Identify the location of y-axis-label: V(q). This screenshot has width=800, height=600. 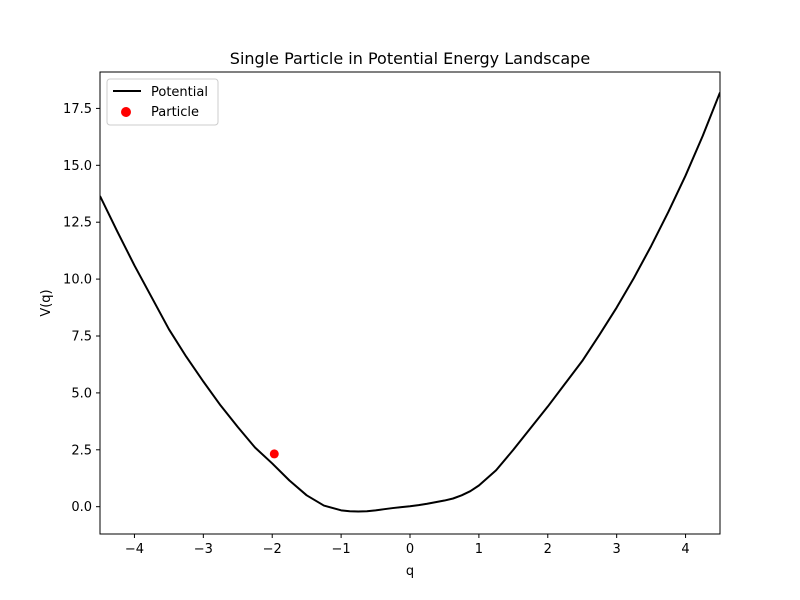
(46, 302).